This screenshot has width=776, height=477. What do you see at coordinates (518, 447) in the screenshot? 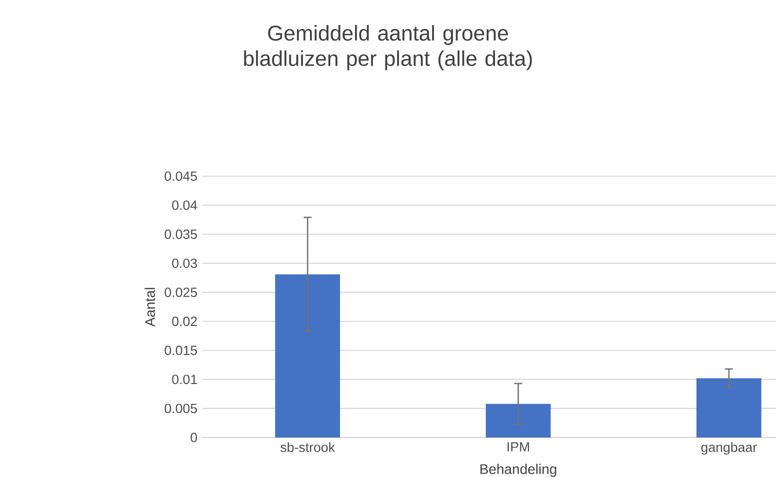
I see `x-tick-label: IPM` at bounding box center [518, 447].